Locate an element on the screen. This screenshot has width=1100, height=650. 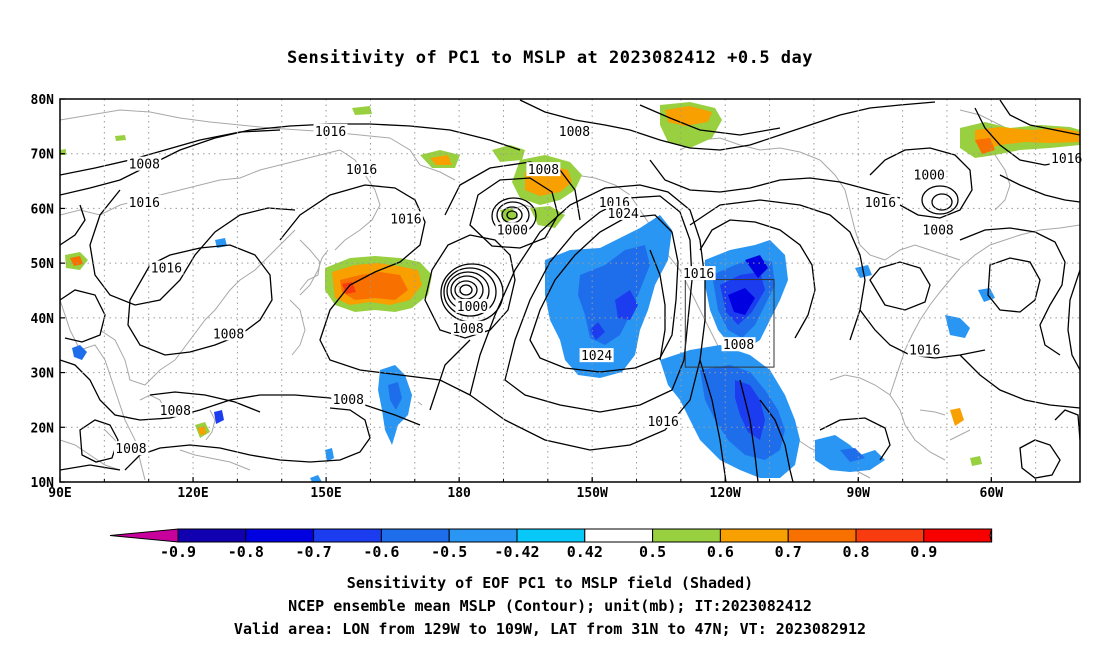
lon-tick-label: 60W is located at coordinates (992, 493).